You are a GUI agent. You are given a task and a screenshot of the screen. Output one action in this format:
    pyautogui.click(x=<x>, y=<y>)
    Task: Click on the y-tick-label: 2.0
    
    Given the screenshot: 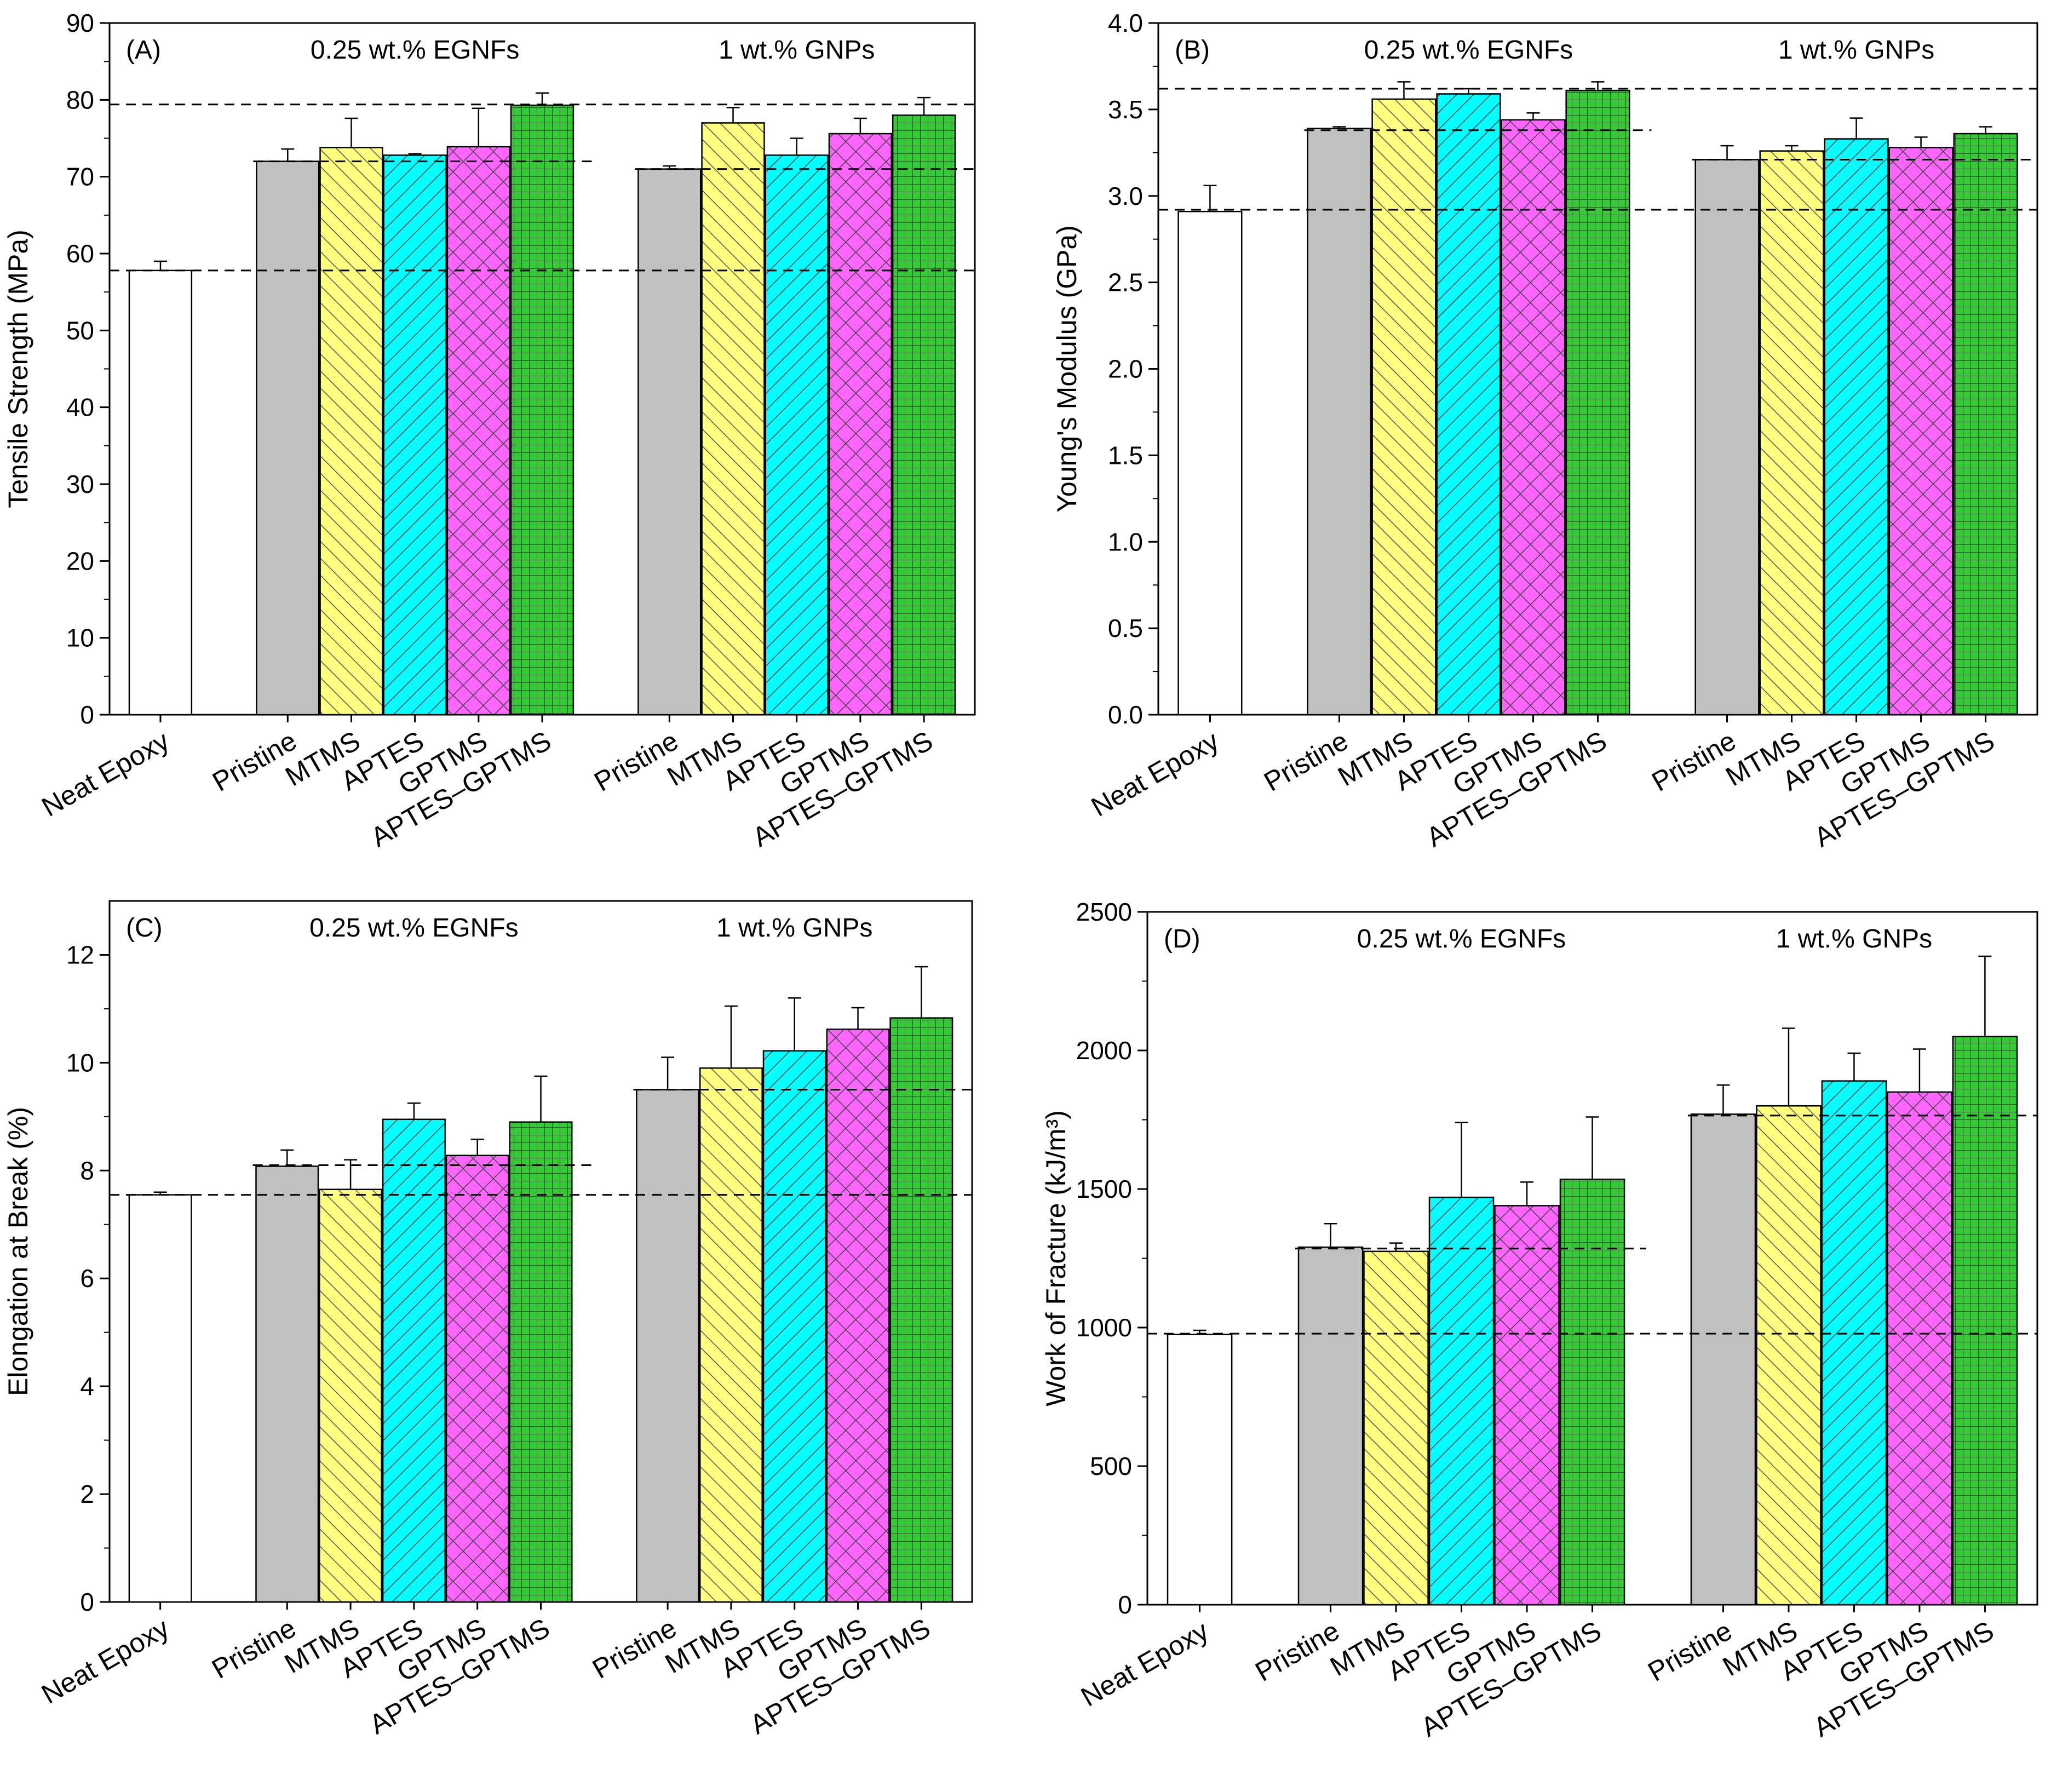 What is the action you would take?
    pyautogui.click(x=1125, y=369)
    